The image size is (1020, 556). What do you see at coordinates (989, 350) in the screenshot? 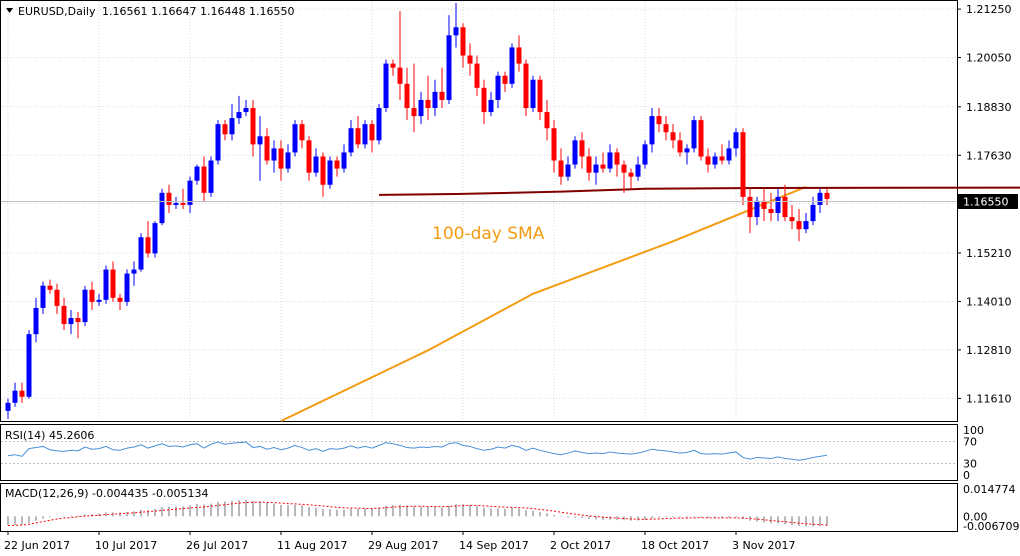
I see `price-tick-label: 1.12810` at bounding box center [989, 350].